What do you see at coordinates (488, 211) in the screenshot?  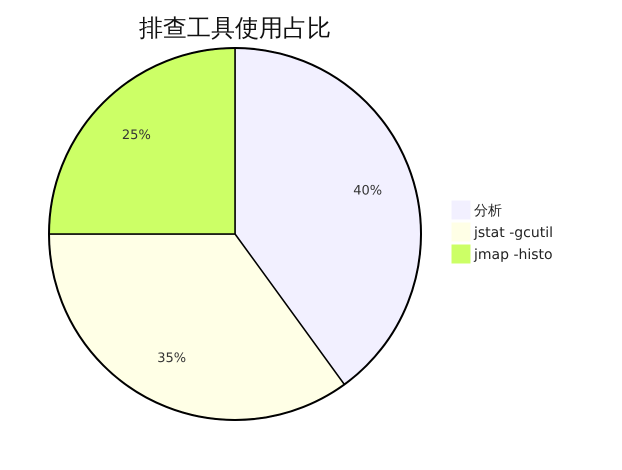 I see `slice-label: 分析` at bounding box center [488, 211].